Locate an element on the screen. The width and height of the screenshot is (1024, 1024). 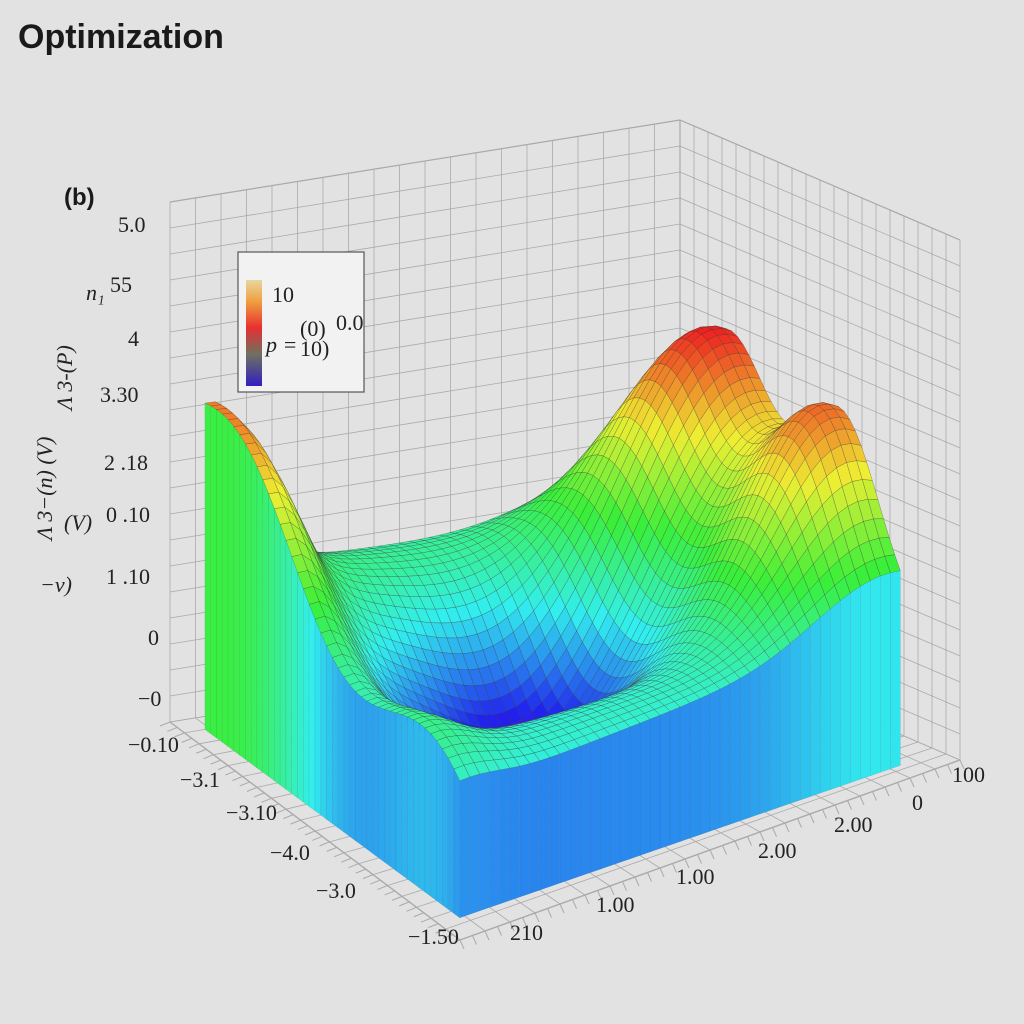
y-tick-label: 100 is located at coordinates (968, 774).